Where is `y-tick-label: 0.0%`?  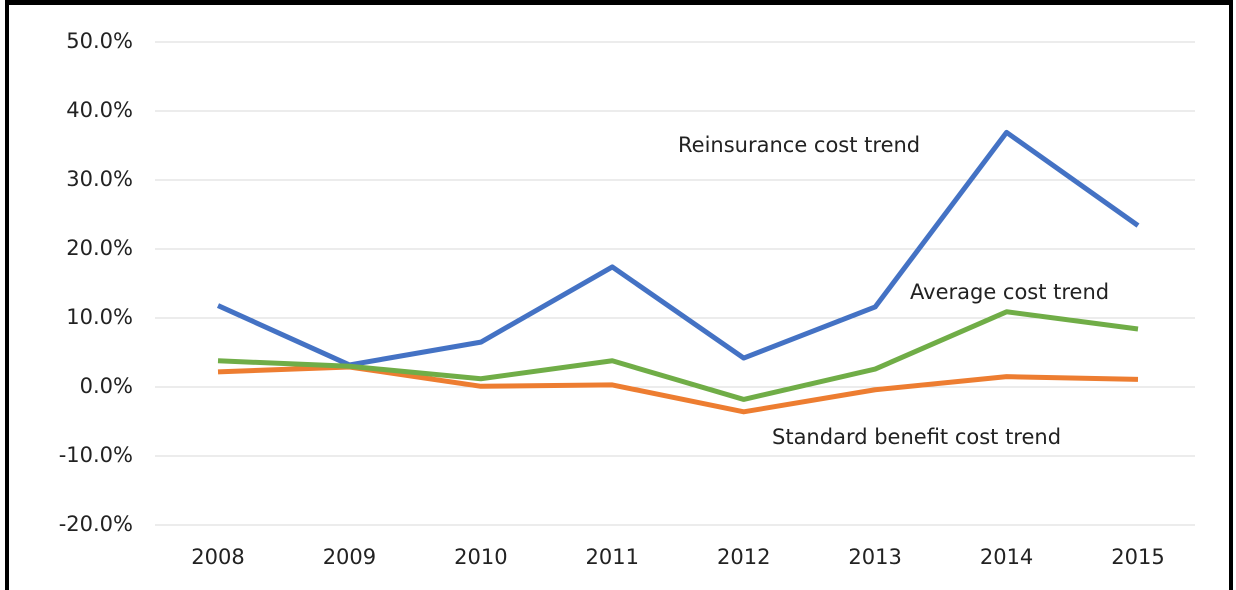
y-tick-label: 0.0% is located at coordinates (106, 386).